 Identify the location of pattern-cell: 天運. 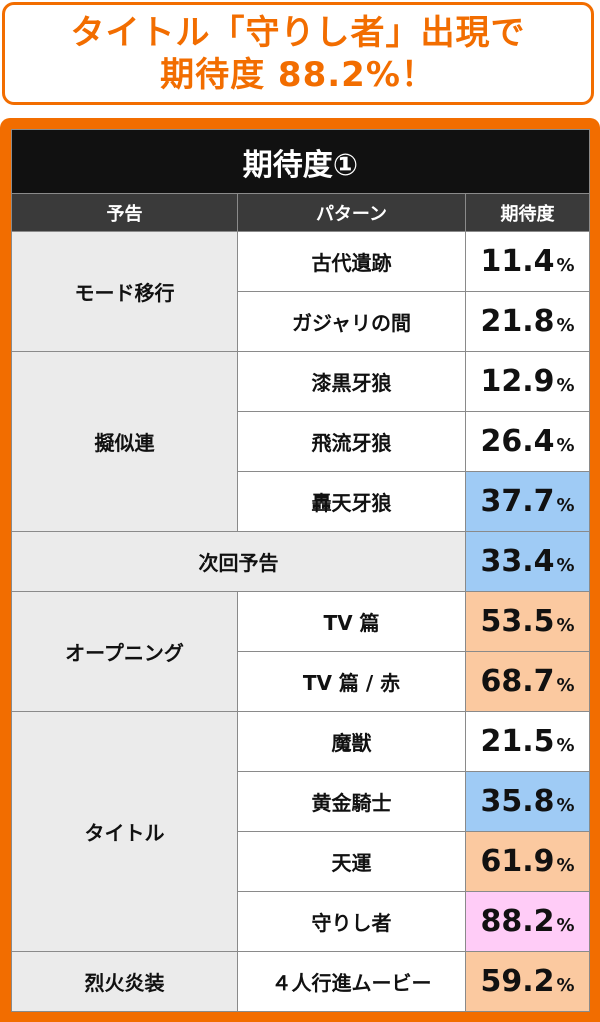
(351, 861).